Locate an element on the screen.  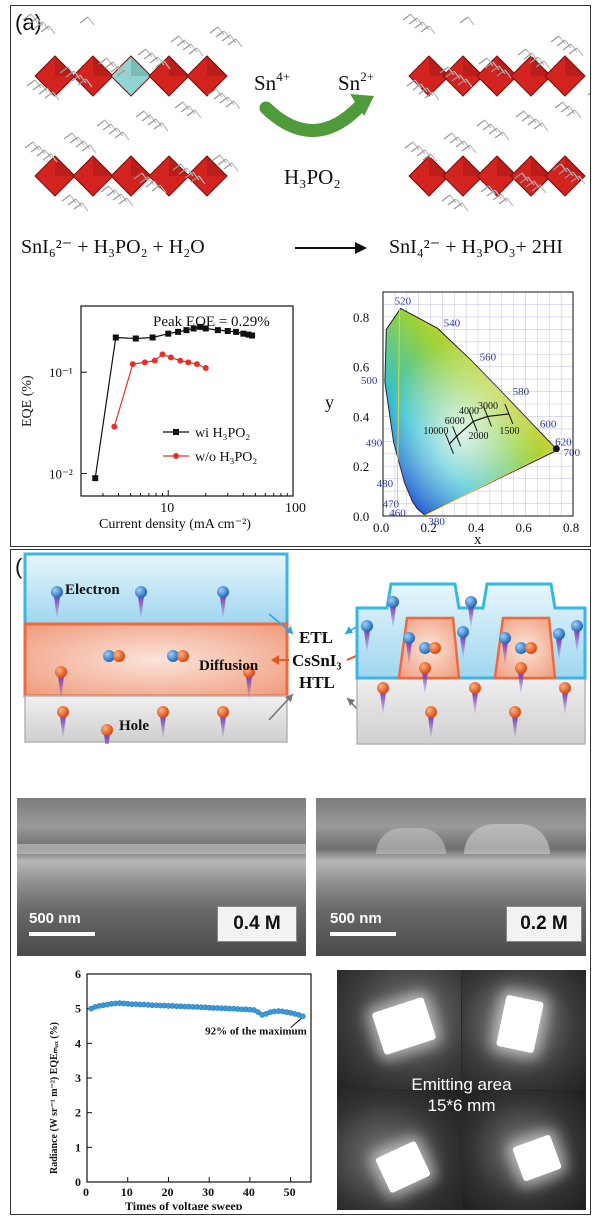
wavelength-label: 620 is located at coordinates (563, 442).